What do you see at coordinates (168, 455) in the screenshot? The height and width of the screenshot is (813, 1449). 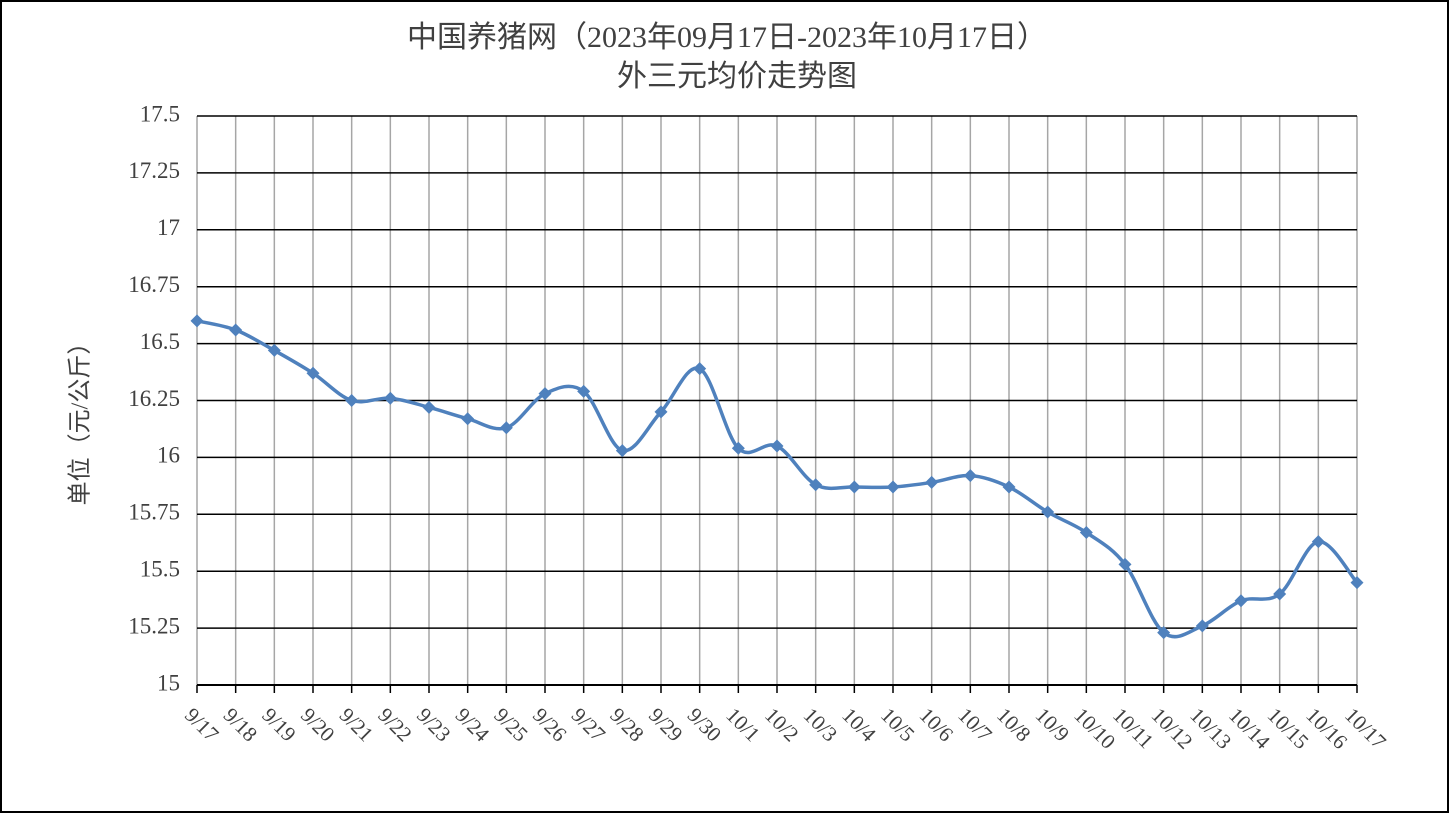 I see `y-tick-label: 16` at bounding box center [168, 455].